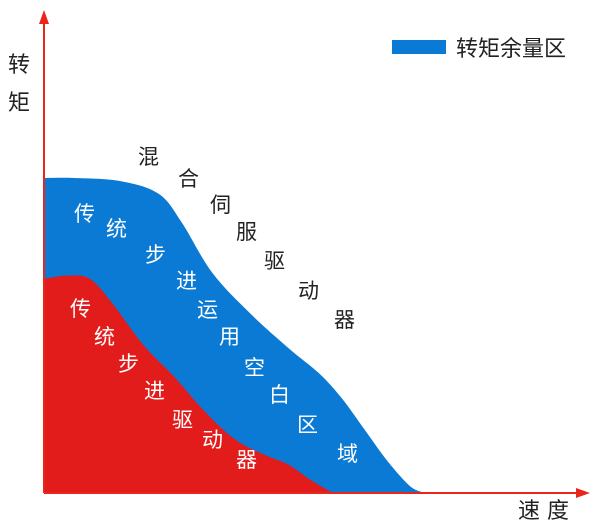 The image size is (599, 524). What do you see at coordinates (19, 84) in the screenshot?
I see `y-axis-label: 转矩` at bounding box center [19, 84].